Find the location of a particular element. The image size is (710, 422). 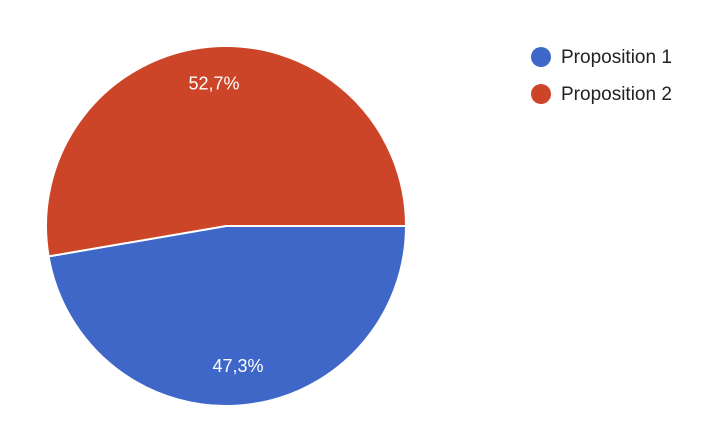

slice-label: 52,7% is located at coordinates (213, 83).